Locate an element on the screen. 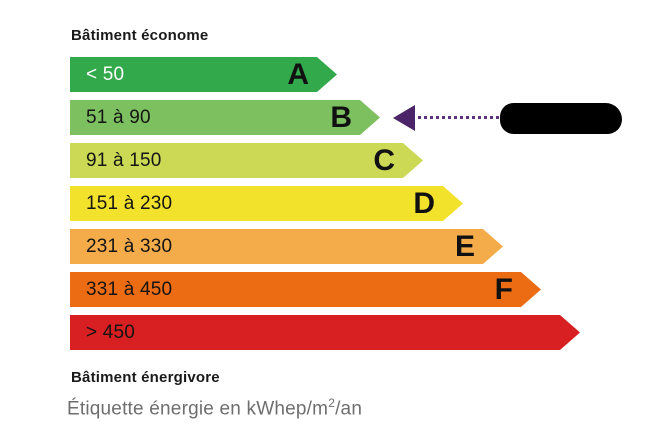 The width and height of the screenshot is (667, 441). band-range-label: 91 à 150 is located at coordinates (124, 160).